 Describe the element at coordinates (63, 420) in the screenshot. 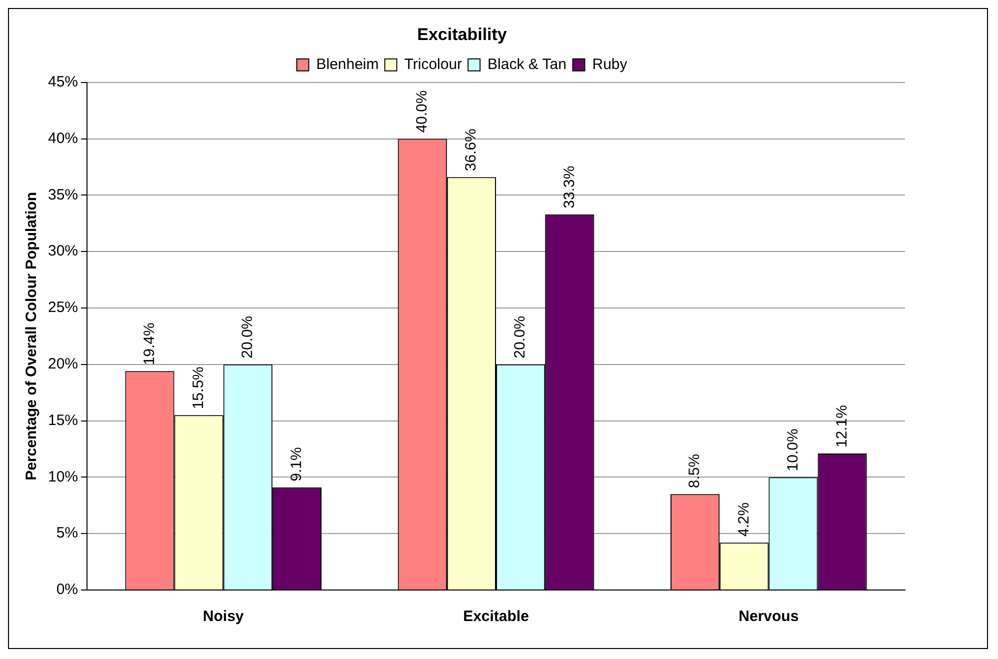

I see `y-tick-label: 15%` at that location.